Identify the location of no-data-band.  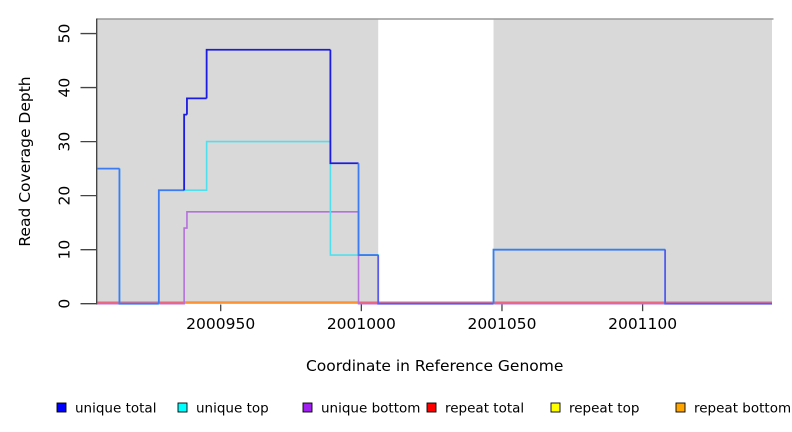
(436, 161).